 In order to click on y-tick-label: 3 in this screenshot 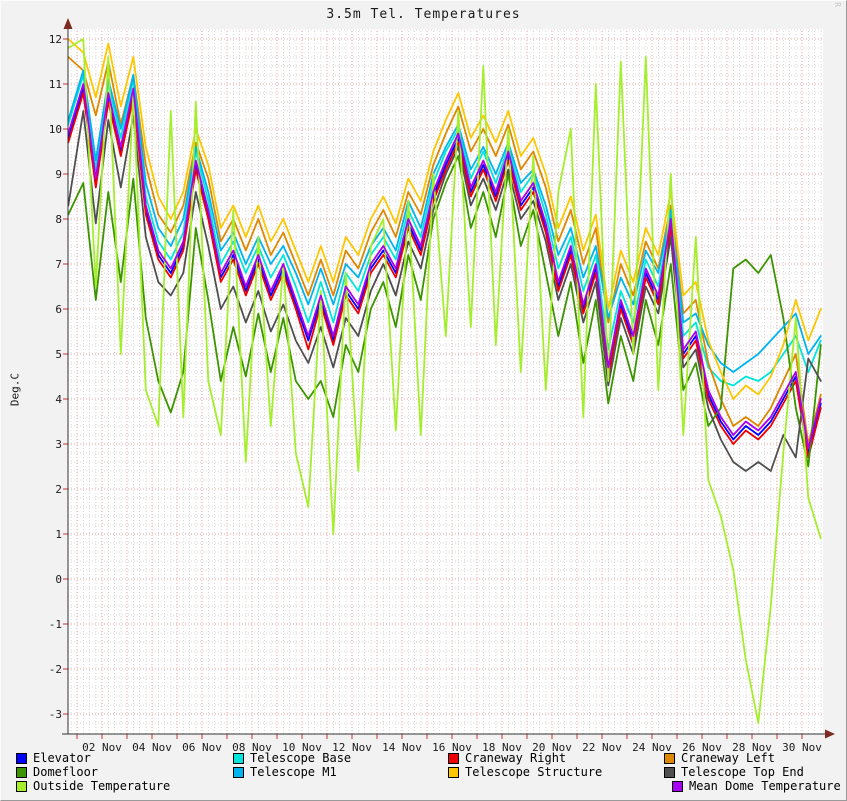, I will do `click(58, 444)`.